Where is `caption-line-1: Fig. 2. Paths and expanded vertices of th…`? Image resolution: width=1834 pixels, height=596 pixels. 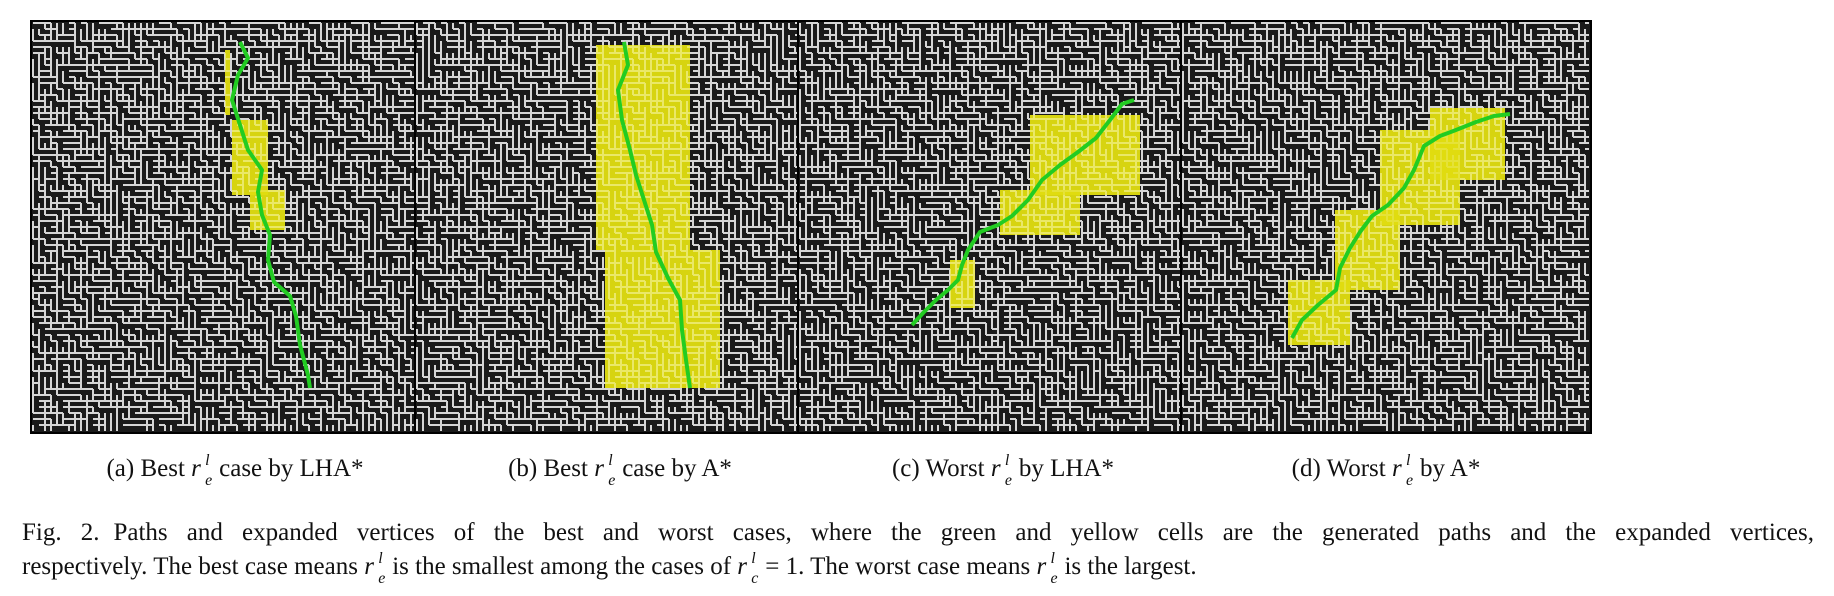 caption-line-1: Fig. 2. Paths and expanded vertices of th… is located at coordinates (918, 533).